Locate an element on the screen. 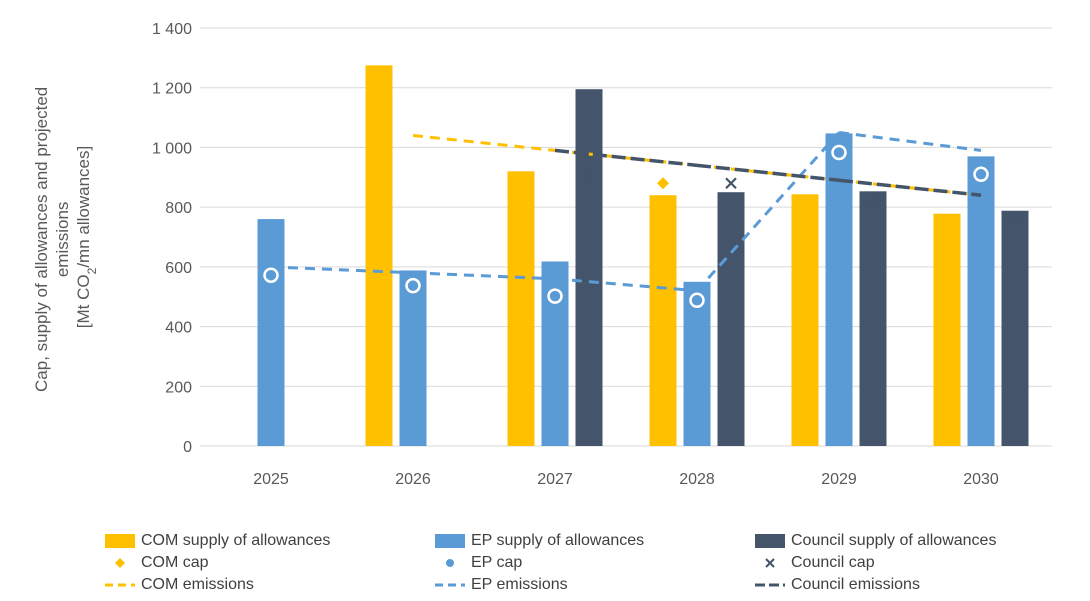 The width and height of the screenshot is (1090, 601). y-tick-label: 1 200 is located at coordinates (172, 89).